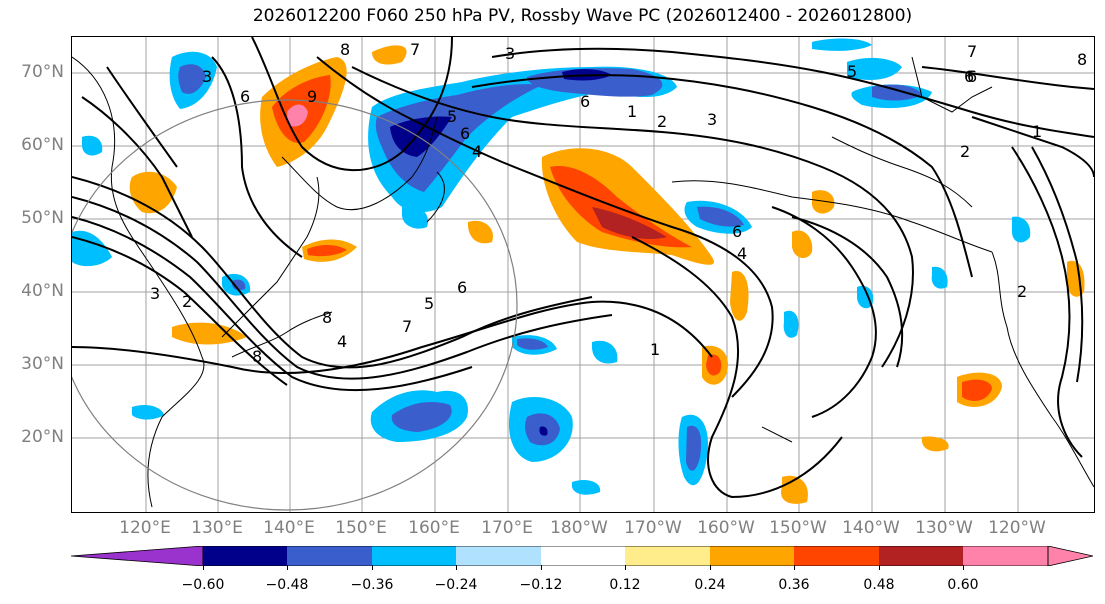 The width and height of the screenshot is (1105, 604). I want to click on colorbar, so click(582, 556).